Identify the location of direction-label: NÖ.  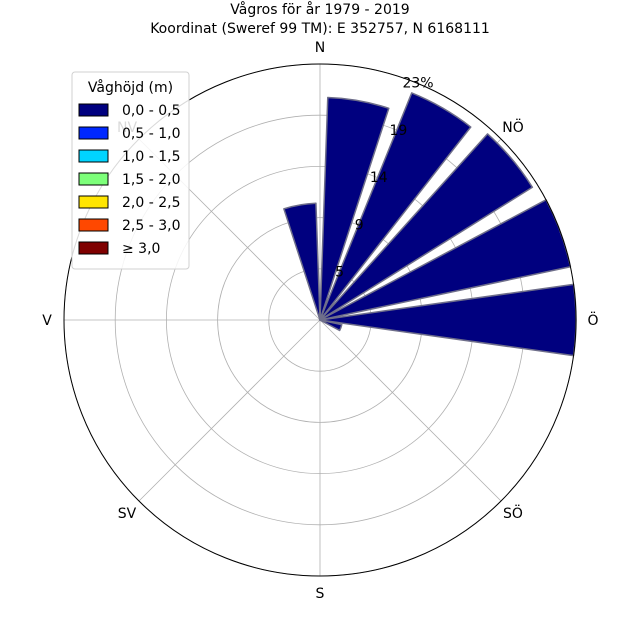
(513, 127).